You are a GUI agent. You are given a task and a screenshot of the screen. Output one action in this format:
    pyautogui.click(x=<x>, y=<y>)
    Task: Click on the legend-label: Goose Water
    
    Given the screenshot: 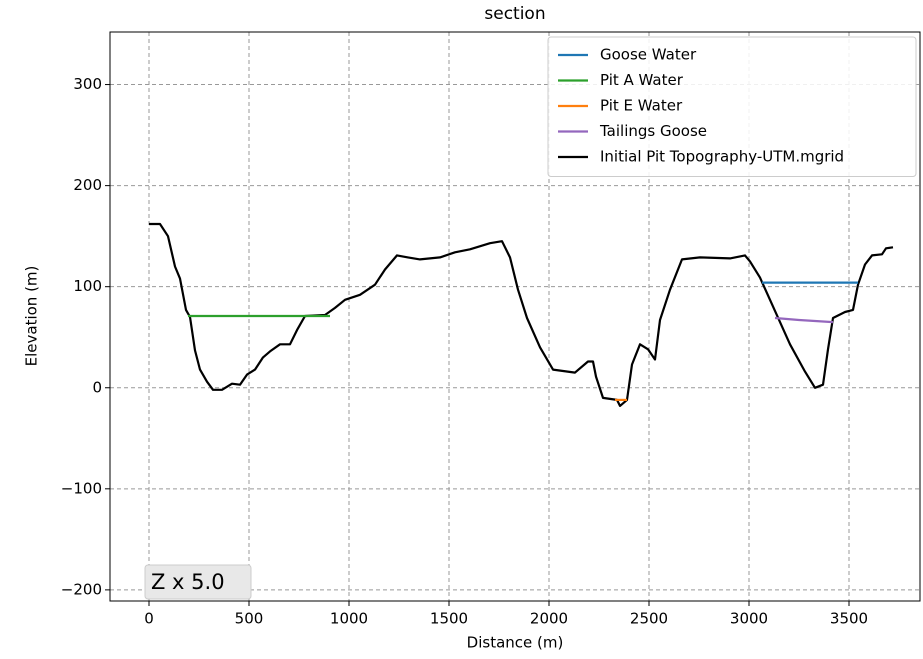 What is the action you would take?
    pyautogui.click(x=648, y=55)
    